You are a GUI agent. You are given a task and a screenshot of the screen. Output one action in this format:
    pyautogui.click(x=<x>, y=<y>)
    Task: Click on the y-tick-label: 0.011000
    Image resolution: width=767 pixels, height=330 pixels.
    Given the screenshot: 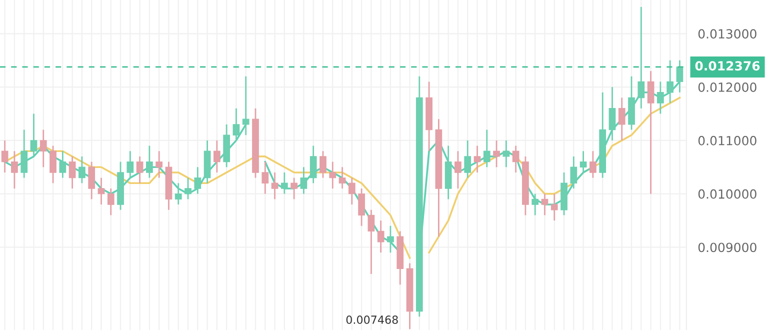 What is the action you would take?
    pyautogui.click(x=727, y=141)
    